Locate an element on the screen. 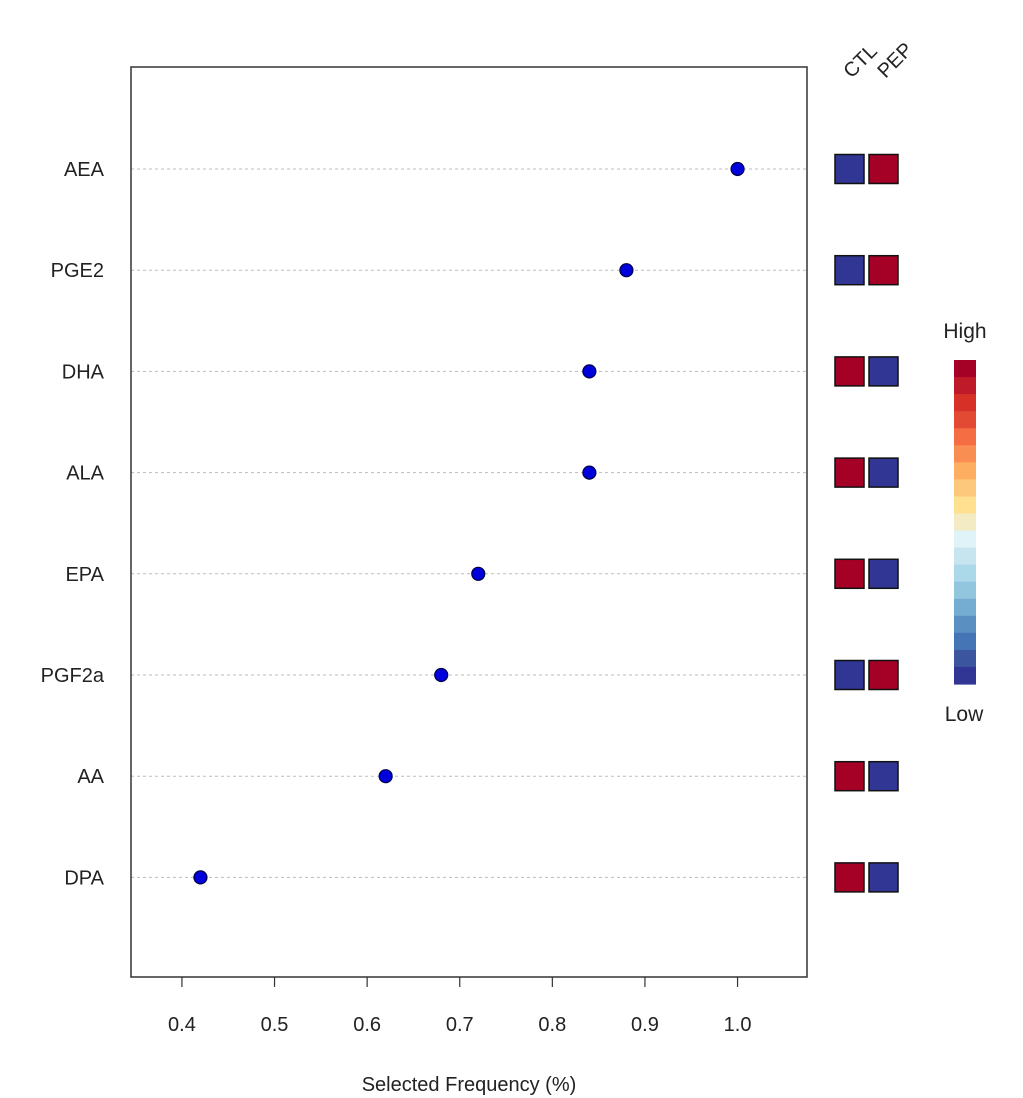  x-tick-label: 0.5 is located at coordinates (275, 1025).